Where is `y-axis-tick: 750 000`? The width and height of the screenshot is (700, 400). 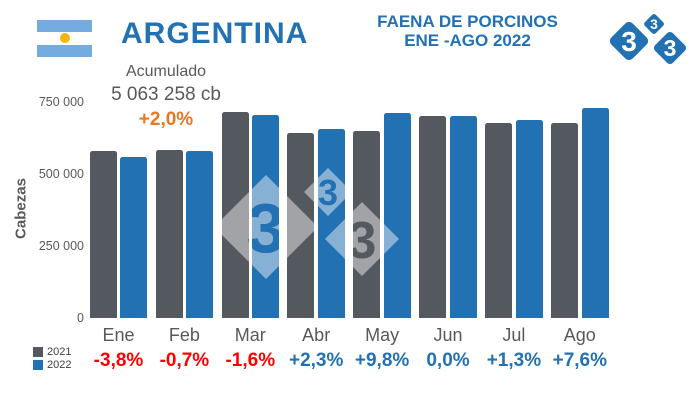
y-axis-tick: 750 000 is located at coordinates (61, 102).